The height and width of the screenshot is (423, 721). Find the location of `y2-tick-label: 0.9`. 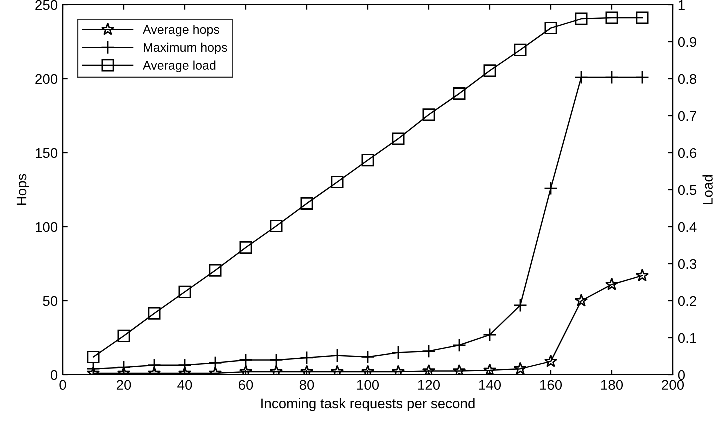

y2-tick-label: 0.9 is located at coordinates (687, 42).